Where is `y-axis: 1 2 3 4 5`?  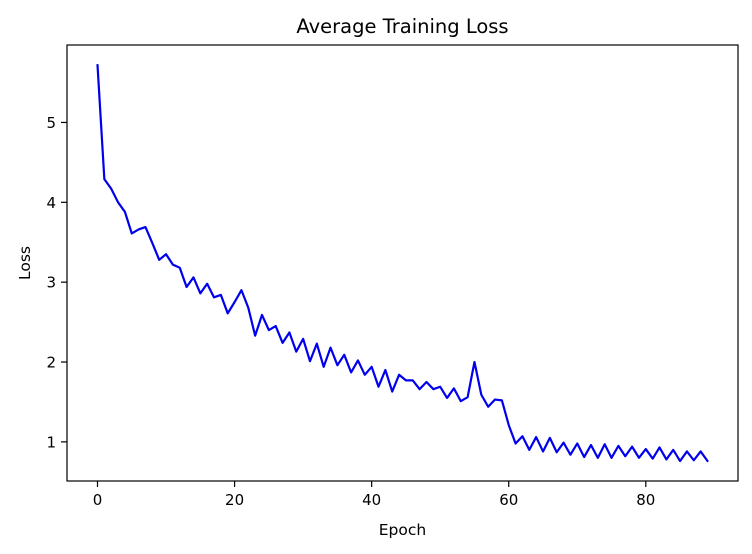
y-axis: 1 2 3 4 5 is located at coordinates (56, 282).